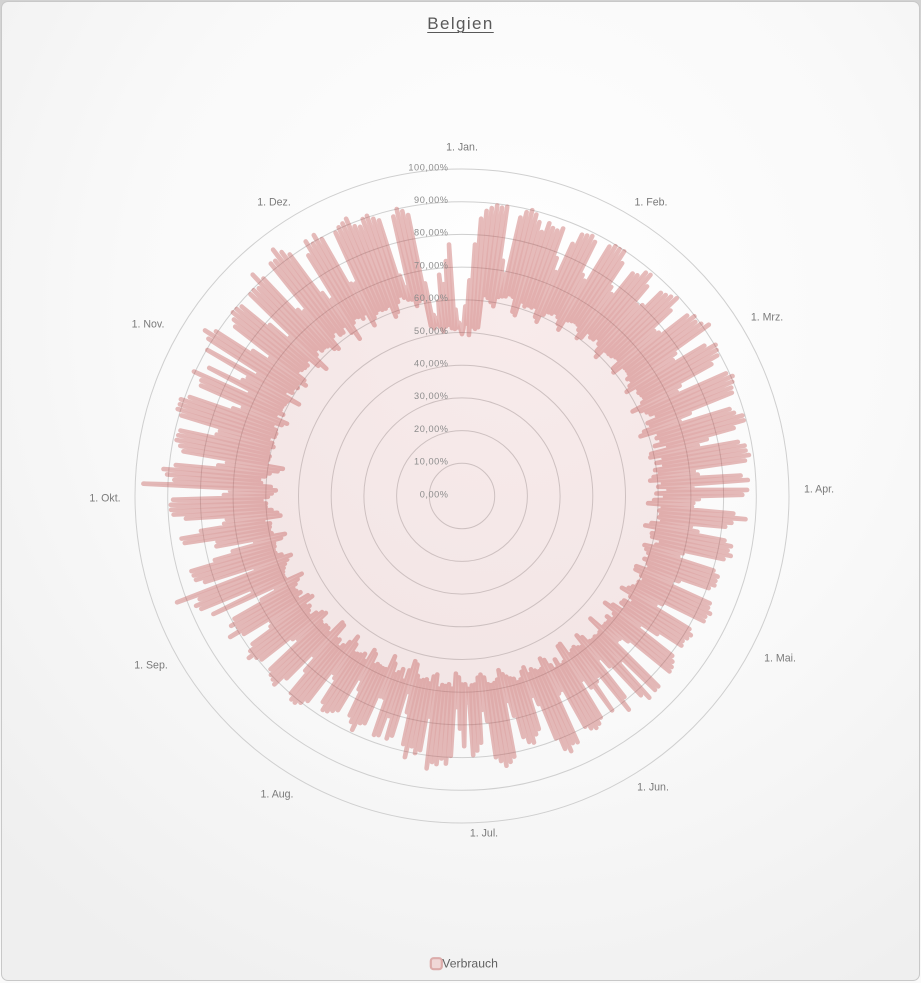 The width and height of the screenshot is (921, 983). What do you see at coordinates (277, 795) in the screenshot?
I see `svg-text: 1. Aug.` at bounding box center [277, 795].